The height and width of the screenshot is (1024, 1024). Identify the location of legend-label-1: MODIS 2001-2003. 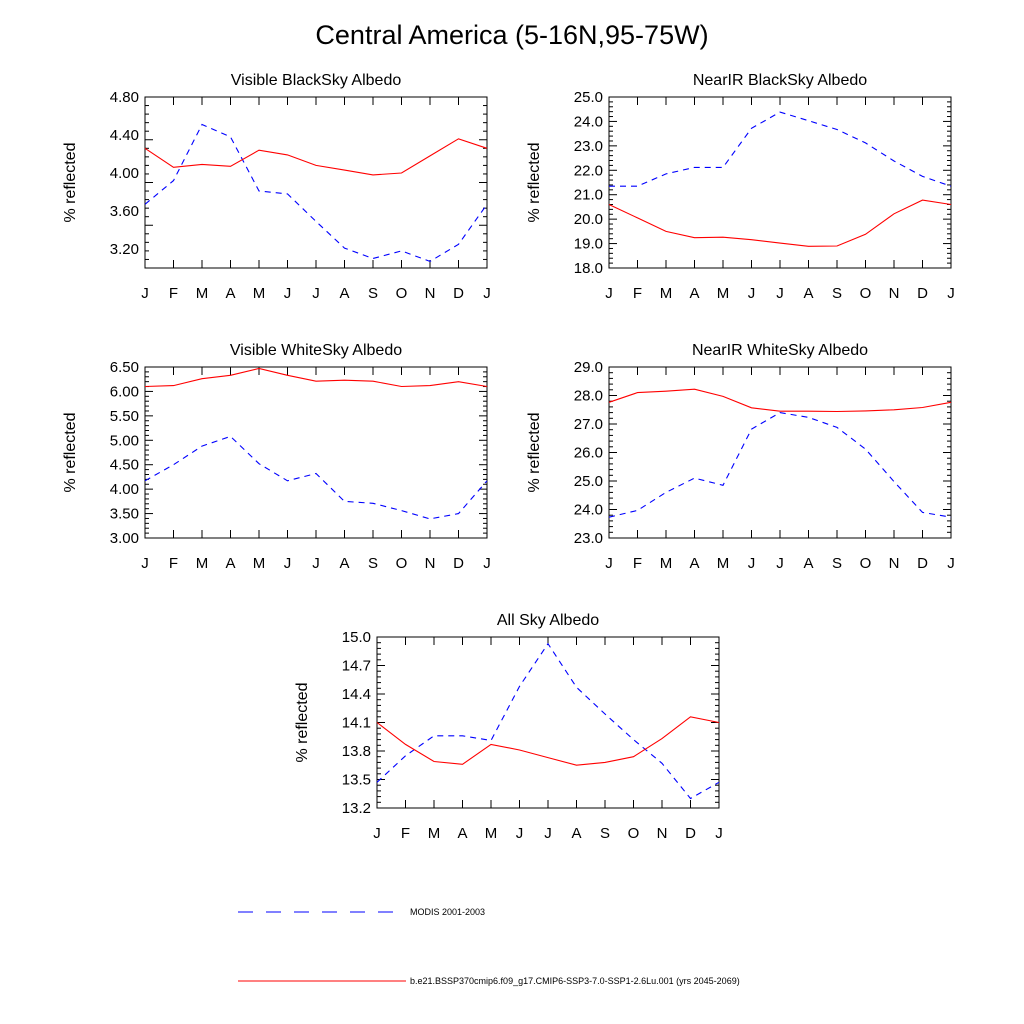
(447, 912).